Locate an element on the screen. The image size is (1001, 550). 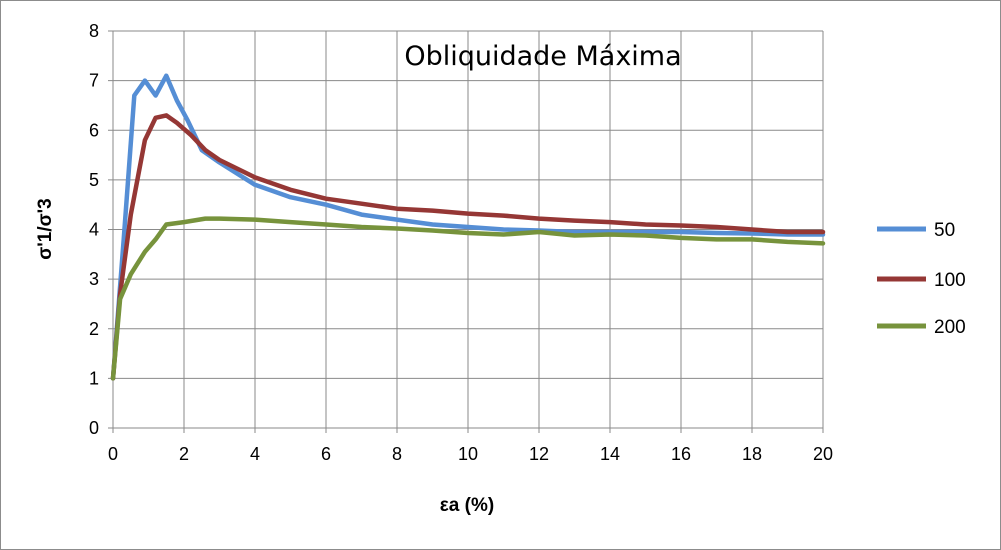
x-tick-label: 0 is located at coordinates (113, 454).